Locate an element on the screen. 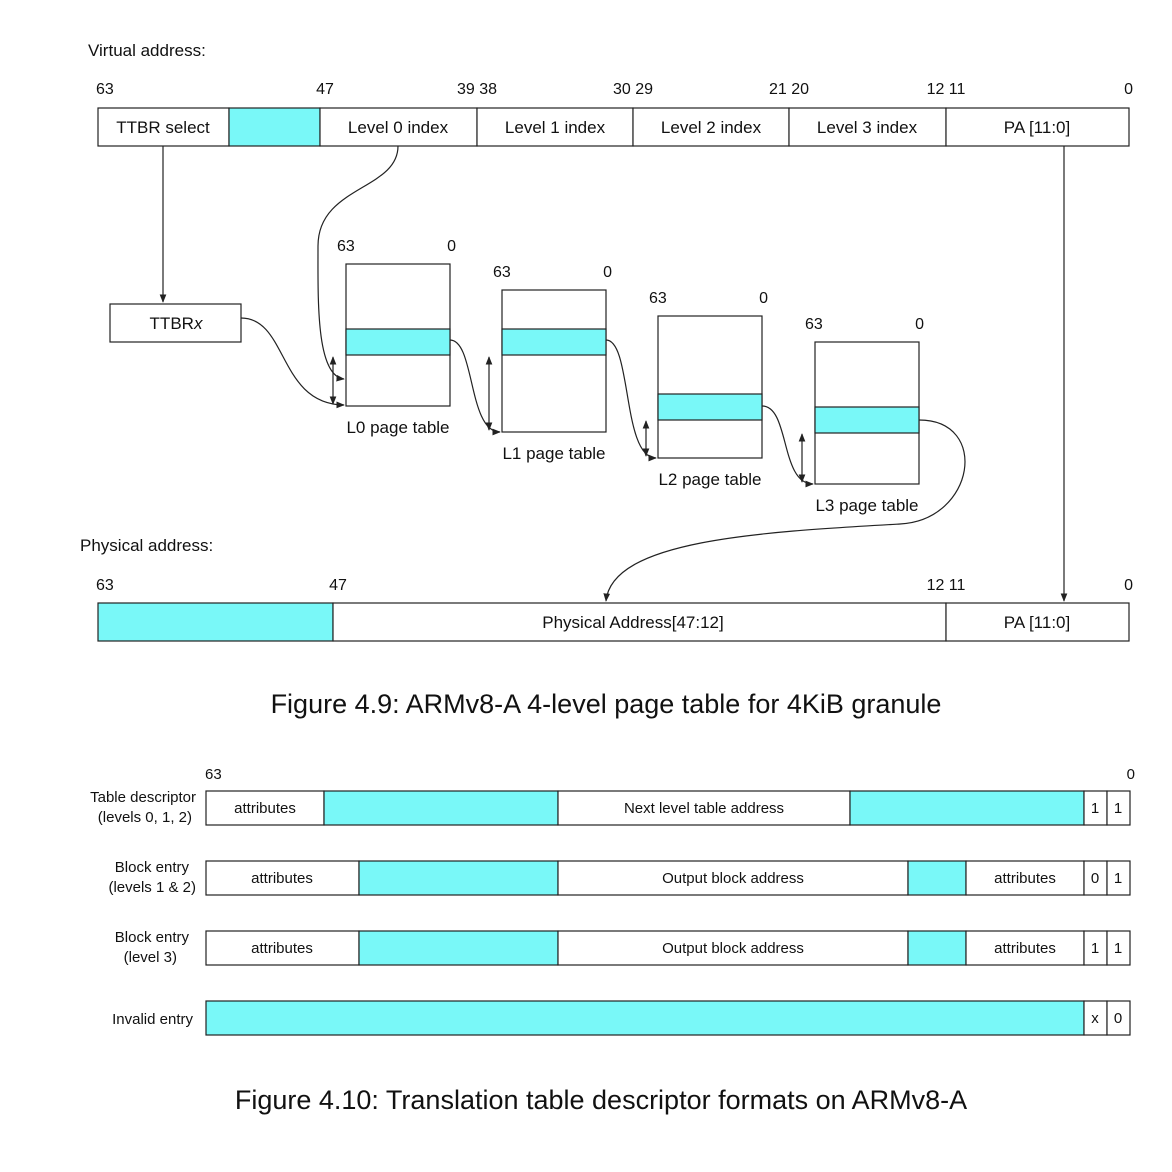  be12-bit0 is located at coordinates (1118, 878).